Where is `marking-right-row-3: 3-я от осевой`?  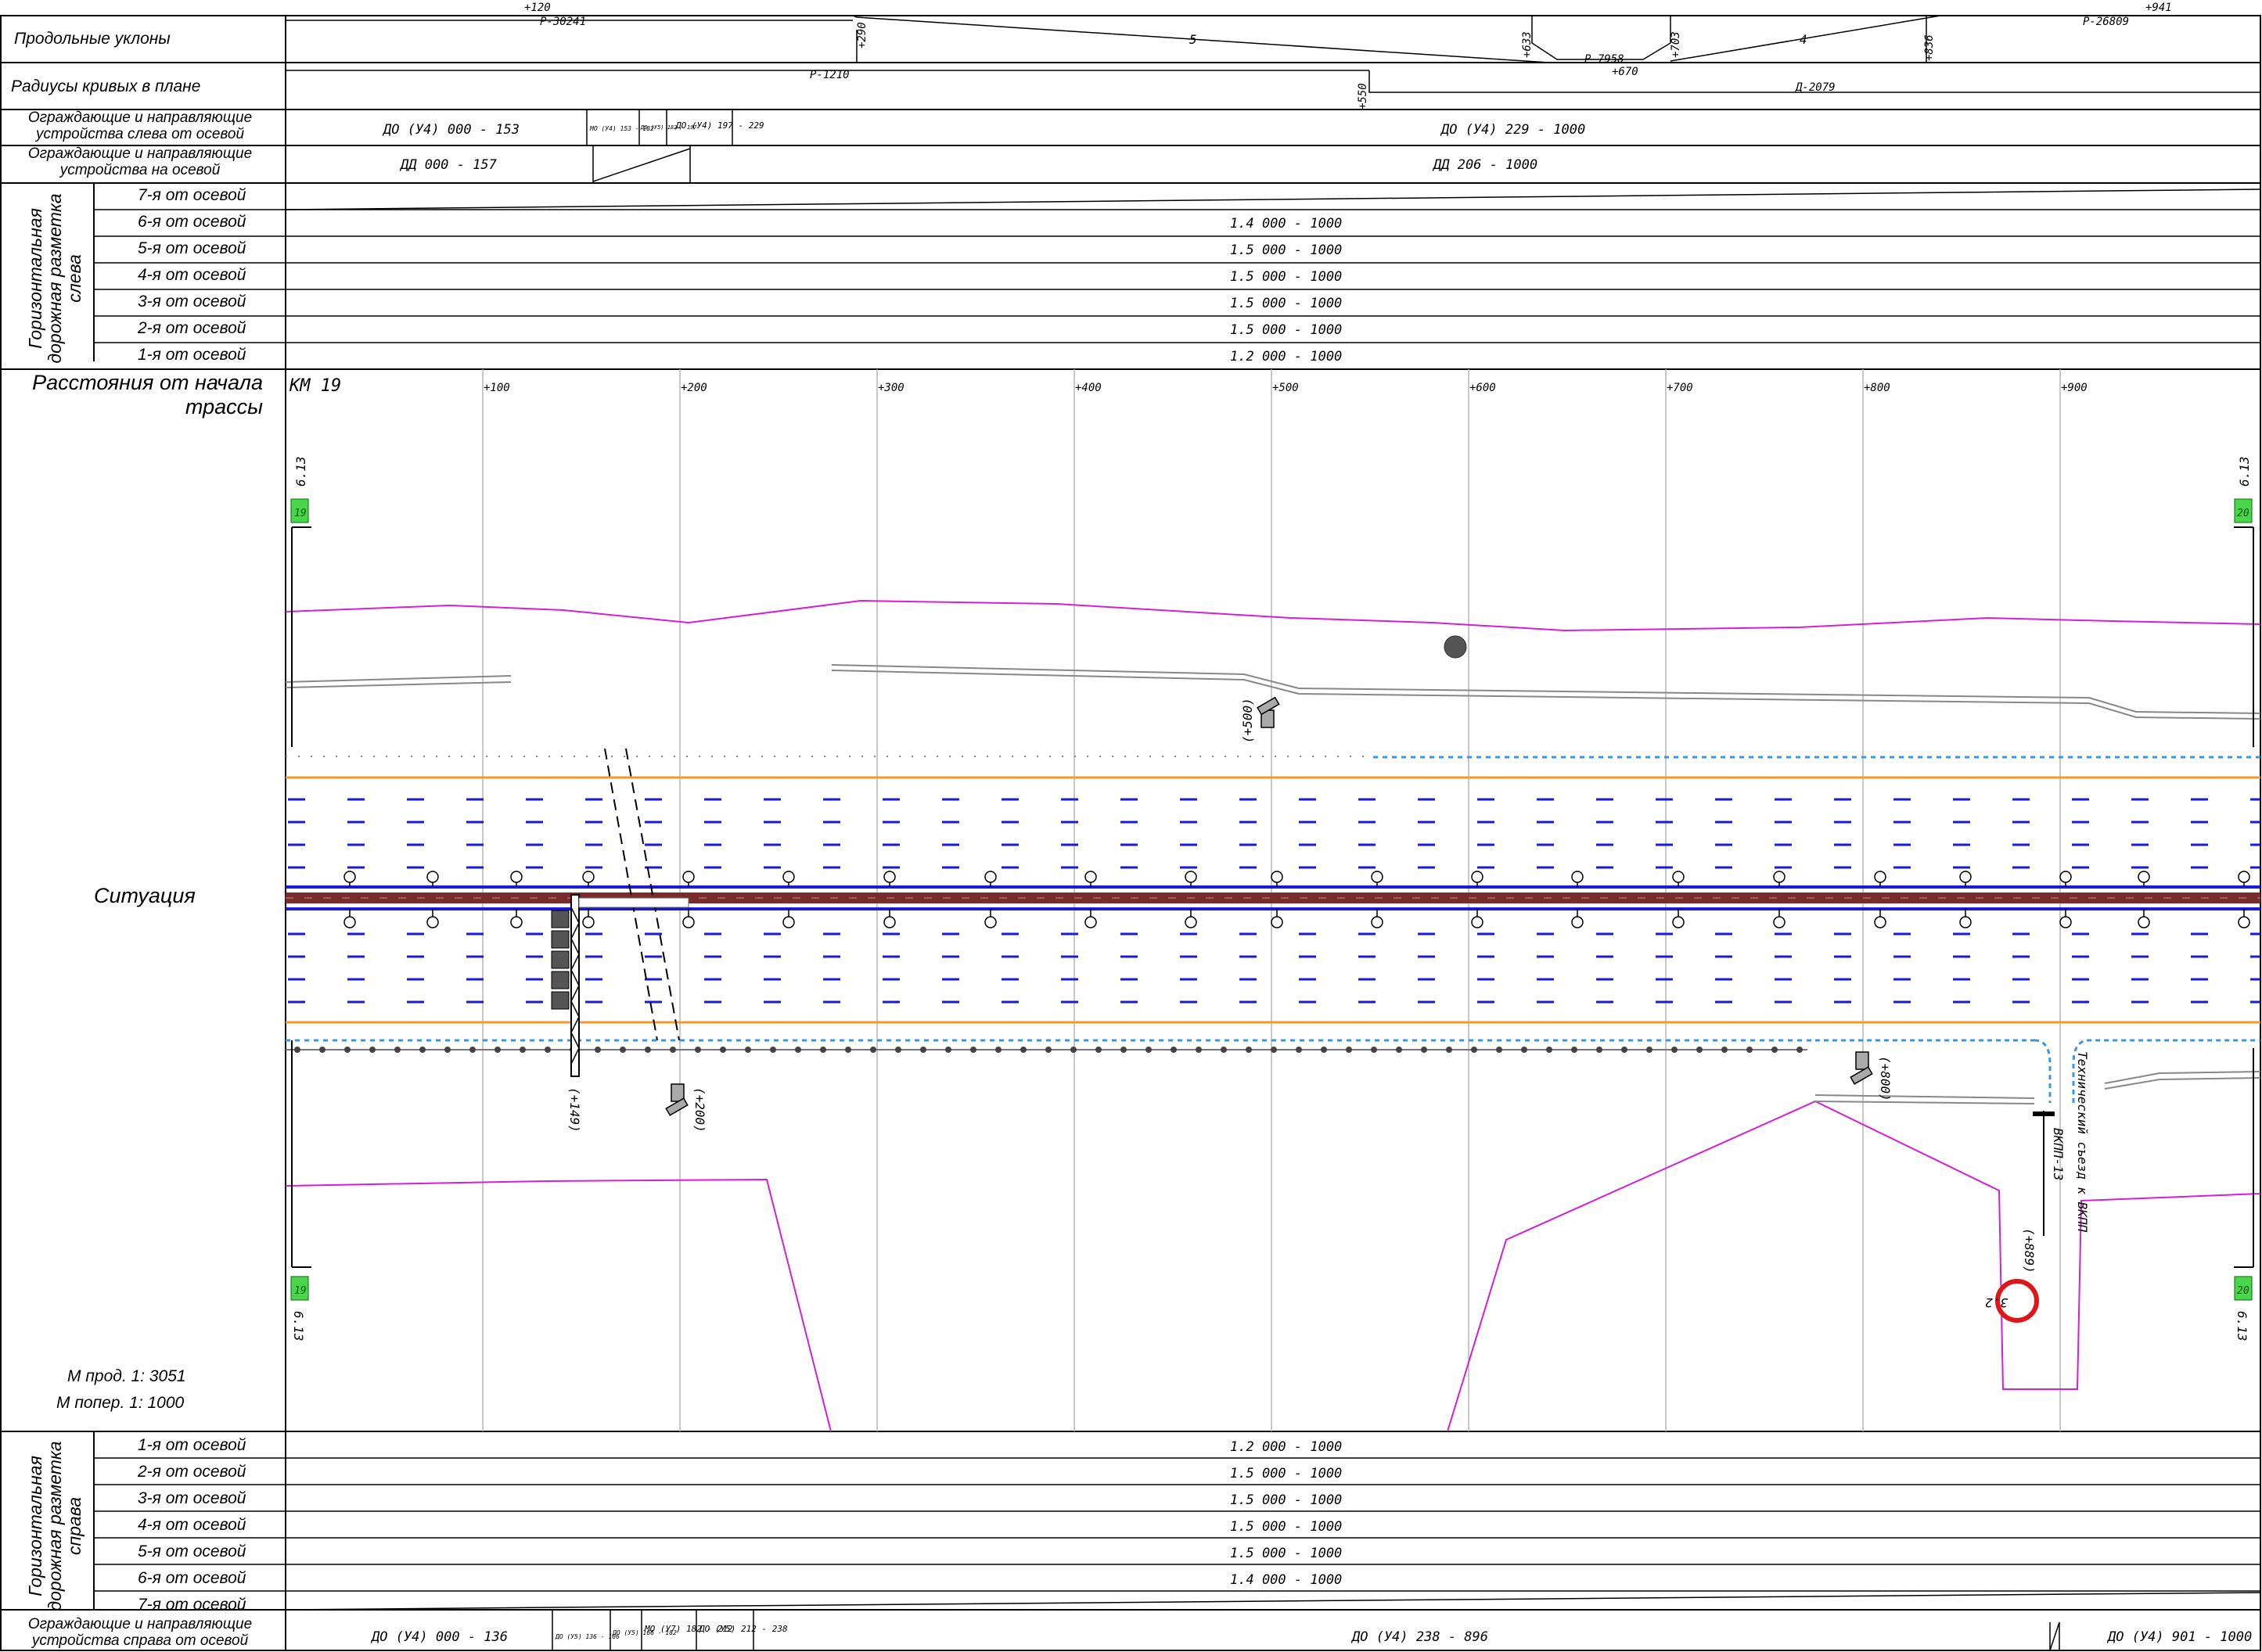 marking-right-row-3: 3-я от осевой is located at coordinates (192, 1498).